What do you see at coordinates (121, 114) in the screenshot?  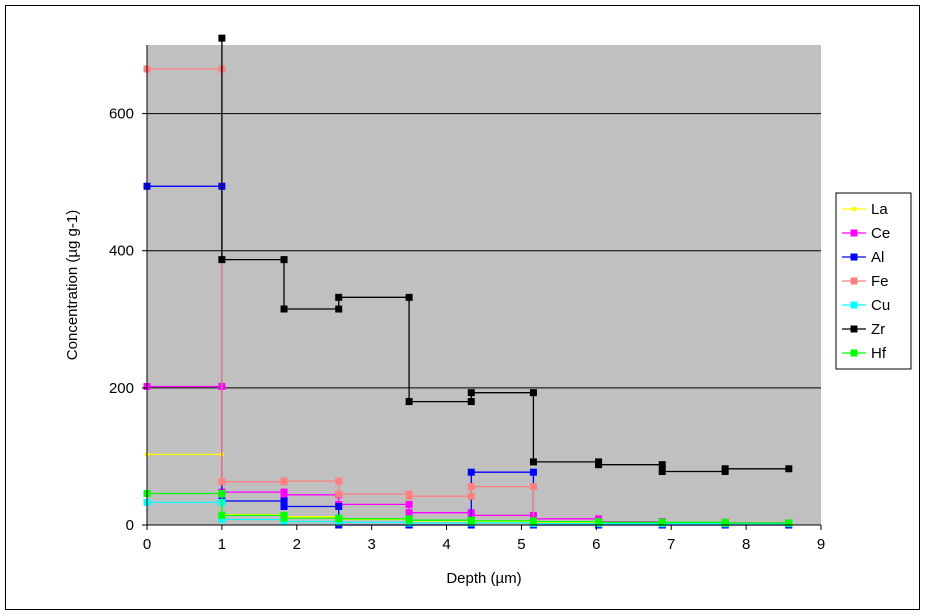 I see `y-tick-label: 600` at bounding box center [121, 114].